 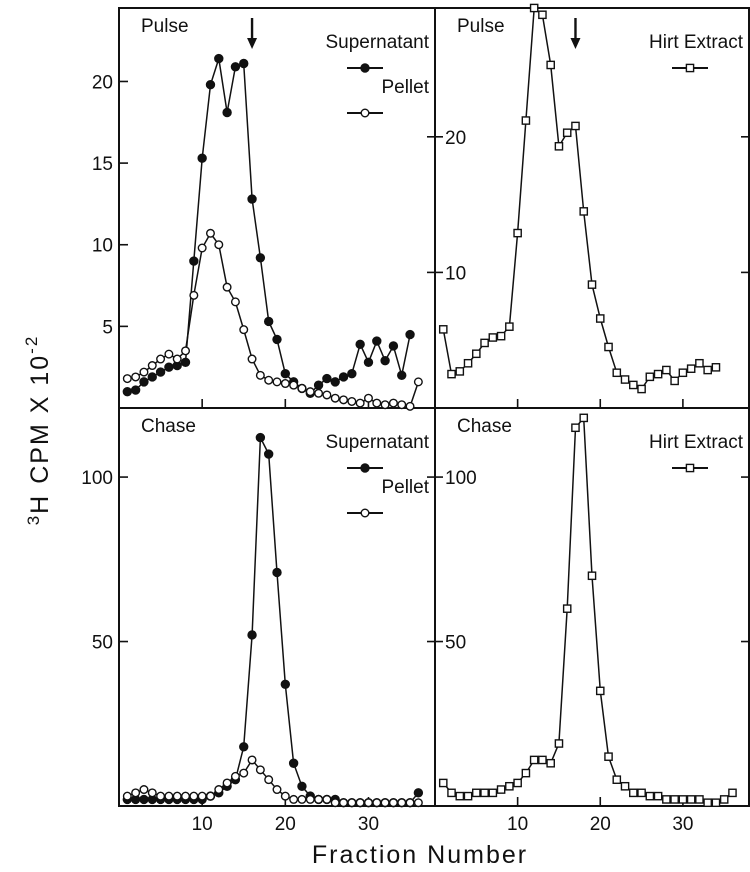 What do you see at coordinates (365, 68) in the screenshot?
I see `panel-1-legend-marker` at bounding box center [365, 68].